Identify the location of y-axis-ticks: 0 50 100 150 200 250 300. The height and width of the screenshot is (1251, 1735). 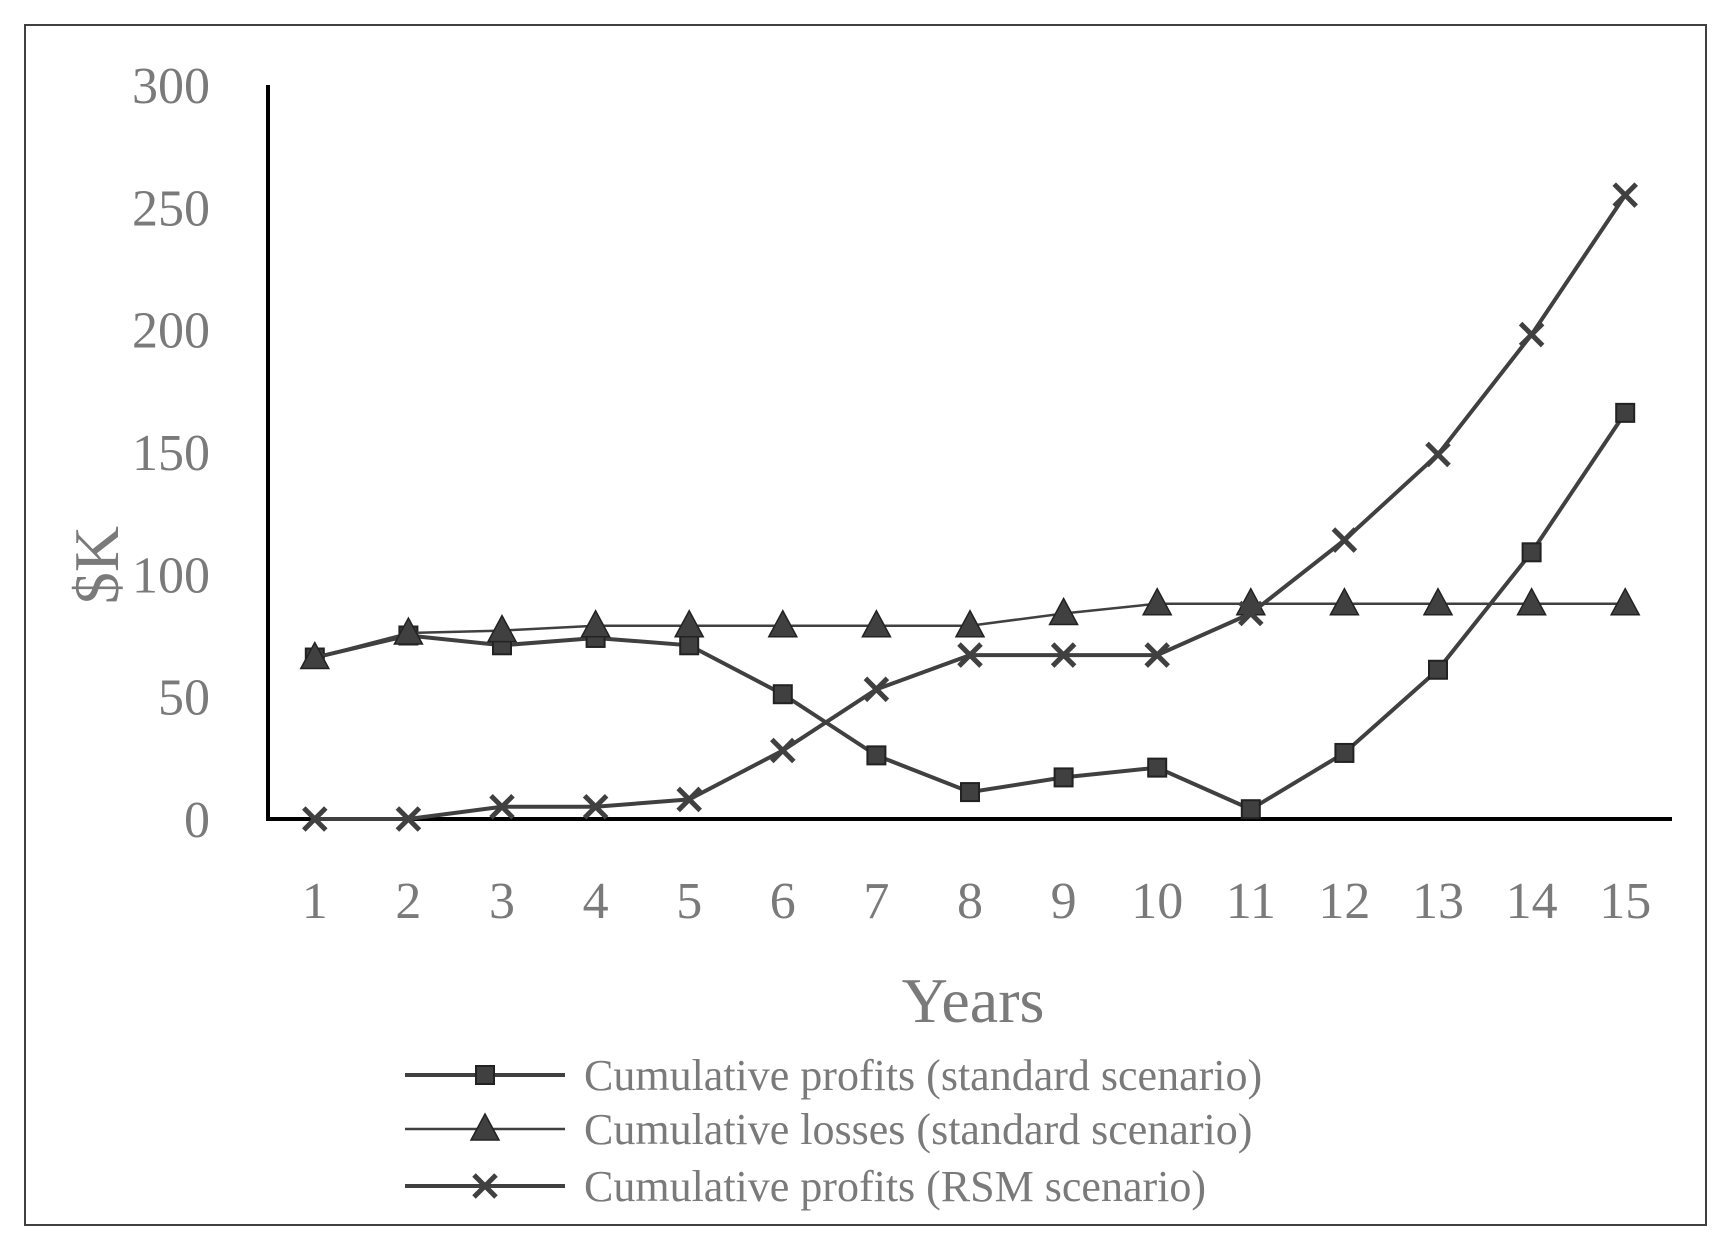
(171, 453).